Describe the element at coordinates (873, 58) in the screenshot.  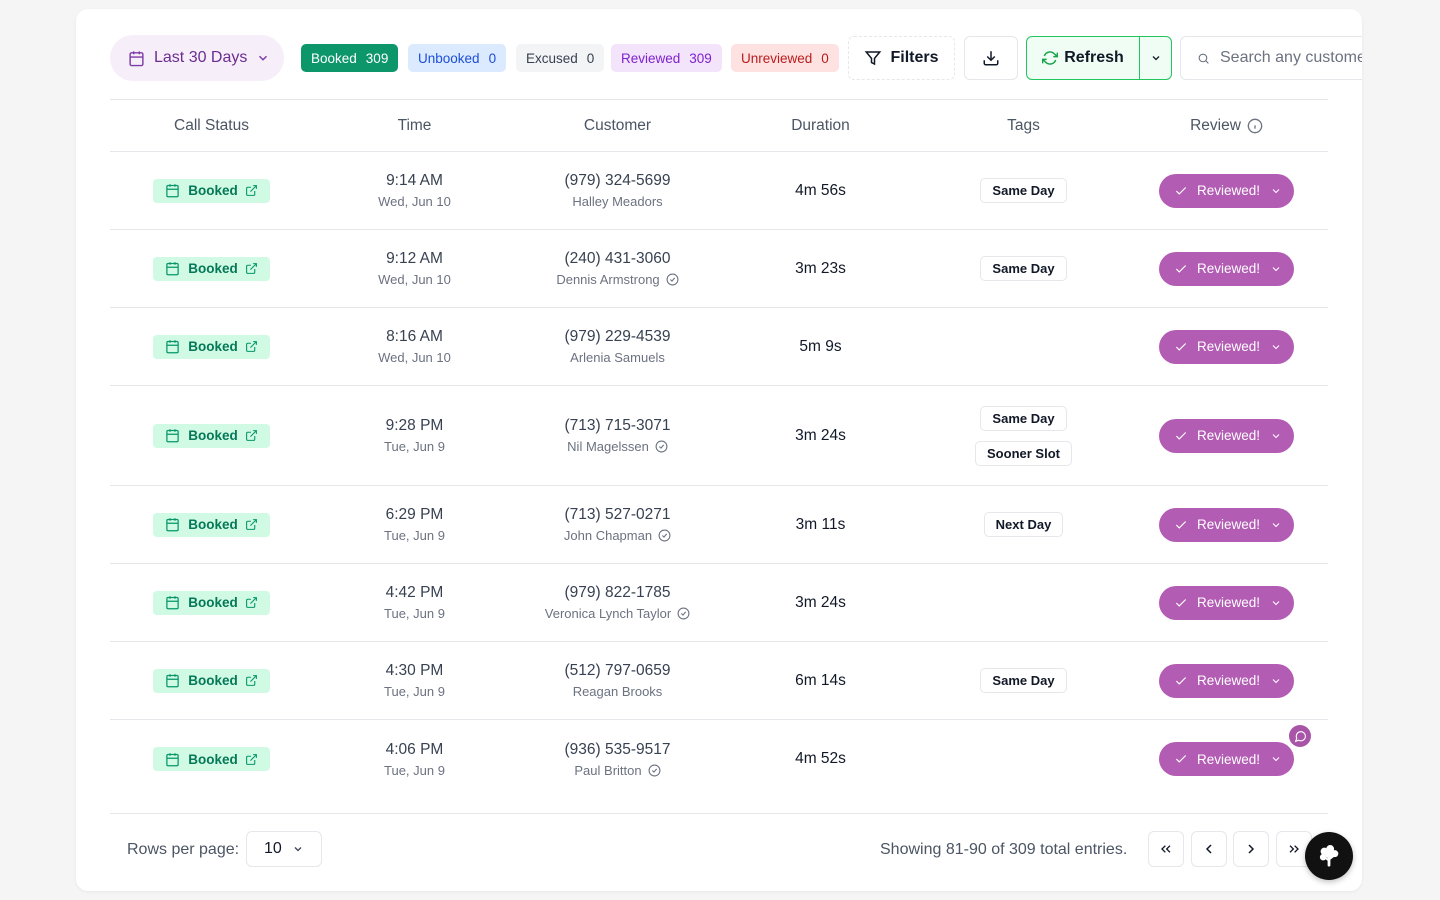
I see `filter-icon` at that location.